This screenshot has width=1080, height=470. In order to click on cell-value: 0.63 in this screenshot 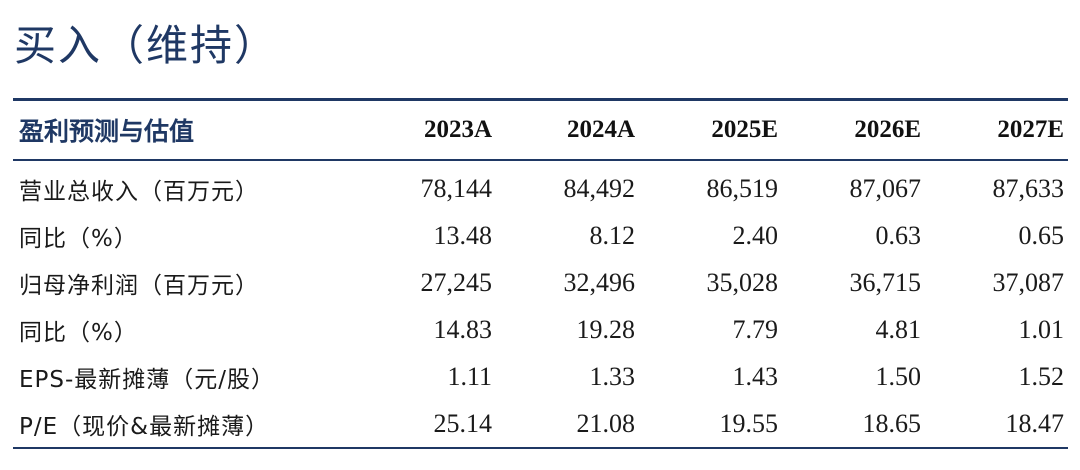, I will do `click(898, 235)`.